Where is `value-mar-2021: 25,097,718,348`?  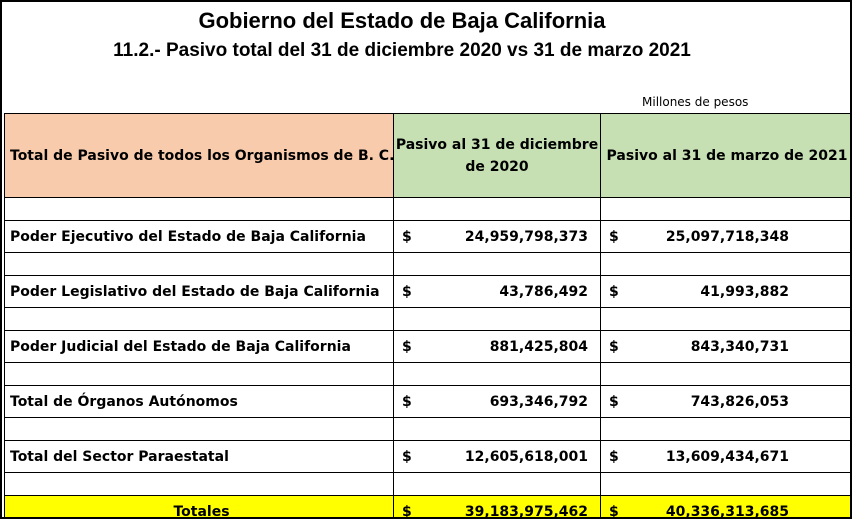 value-mar-2021: 25,097,718,348 is located at coordinates (727, 236).